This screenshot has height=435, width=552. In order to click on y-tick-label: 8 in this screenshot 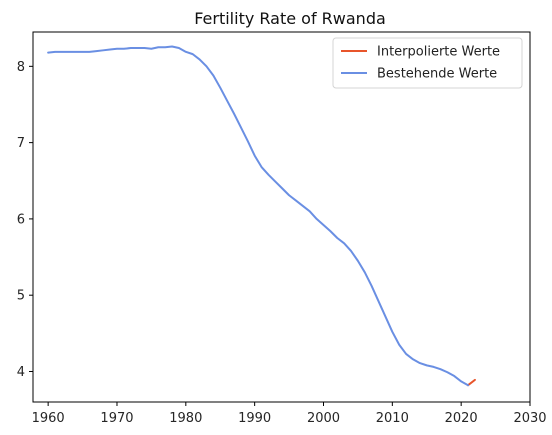, I will do `click(21, 67)`.